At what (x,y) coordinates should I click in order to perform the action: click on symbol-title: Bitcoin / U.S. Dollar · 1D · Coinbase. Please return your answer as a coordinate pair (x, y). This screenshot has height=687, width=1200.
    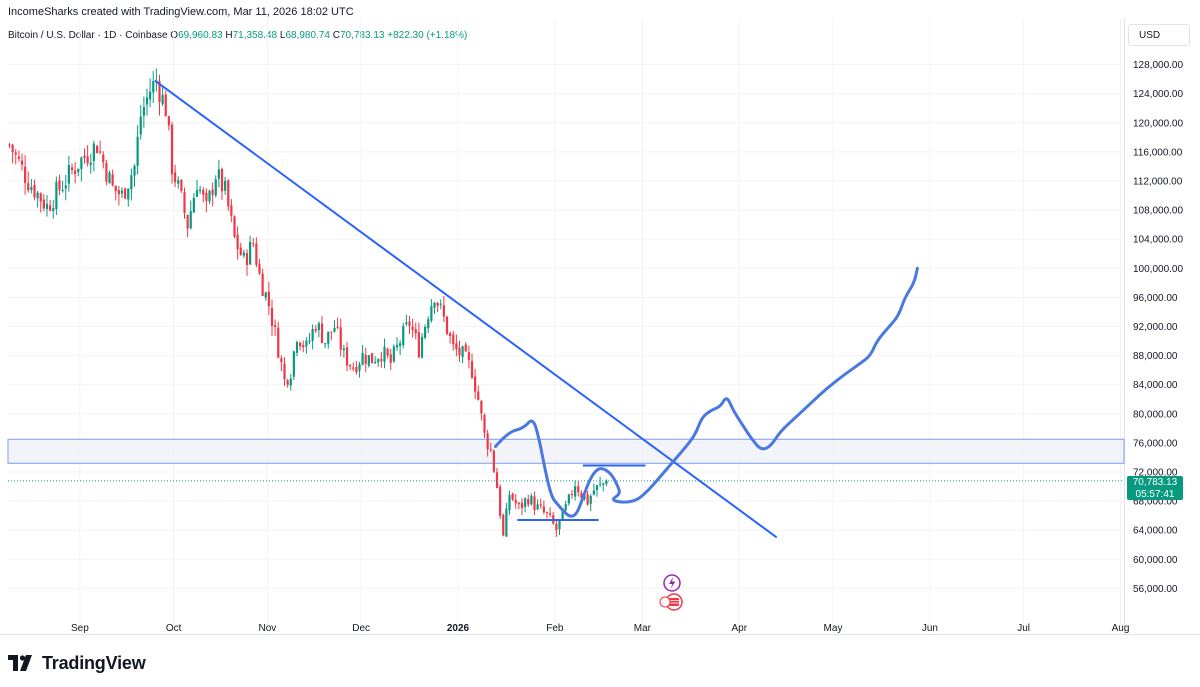
    Looking at the image, I should click on (88, 35).